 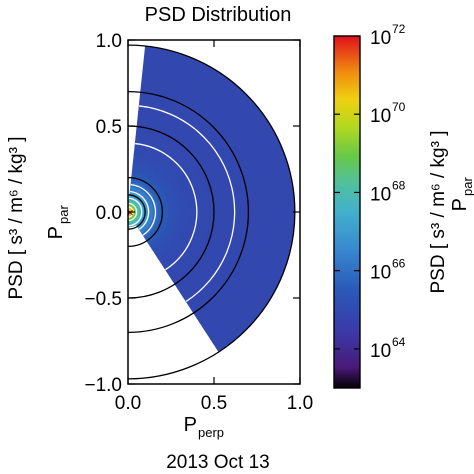 What do you see at coordinates (16, 217) in the screenshot?
I see `y-axis-units-label: PSD [ s³ / m⁶ / kg³ ]` at bounding box center [16, 217].